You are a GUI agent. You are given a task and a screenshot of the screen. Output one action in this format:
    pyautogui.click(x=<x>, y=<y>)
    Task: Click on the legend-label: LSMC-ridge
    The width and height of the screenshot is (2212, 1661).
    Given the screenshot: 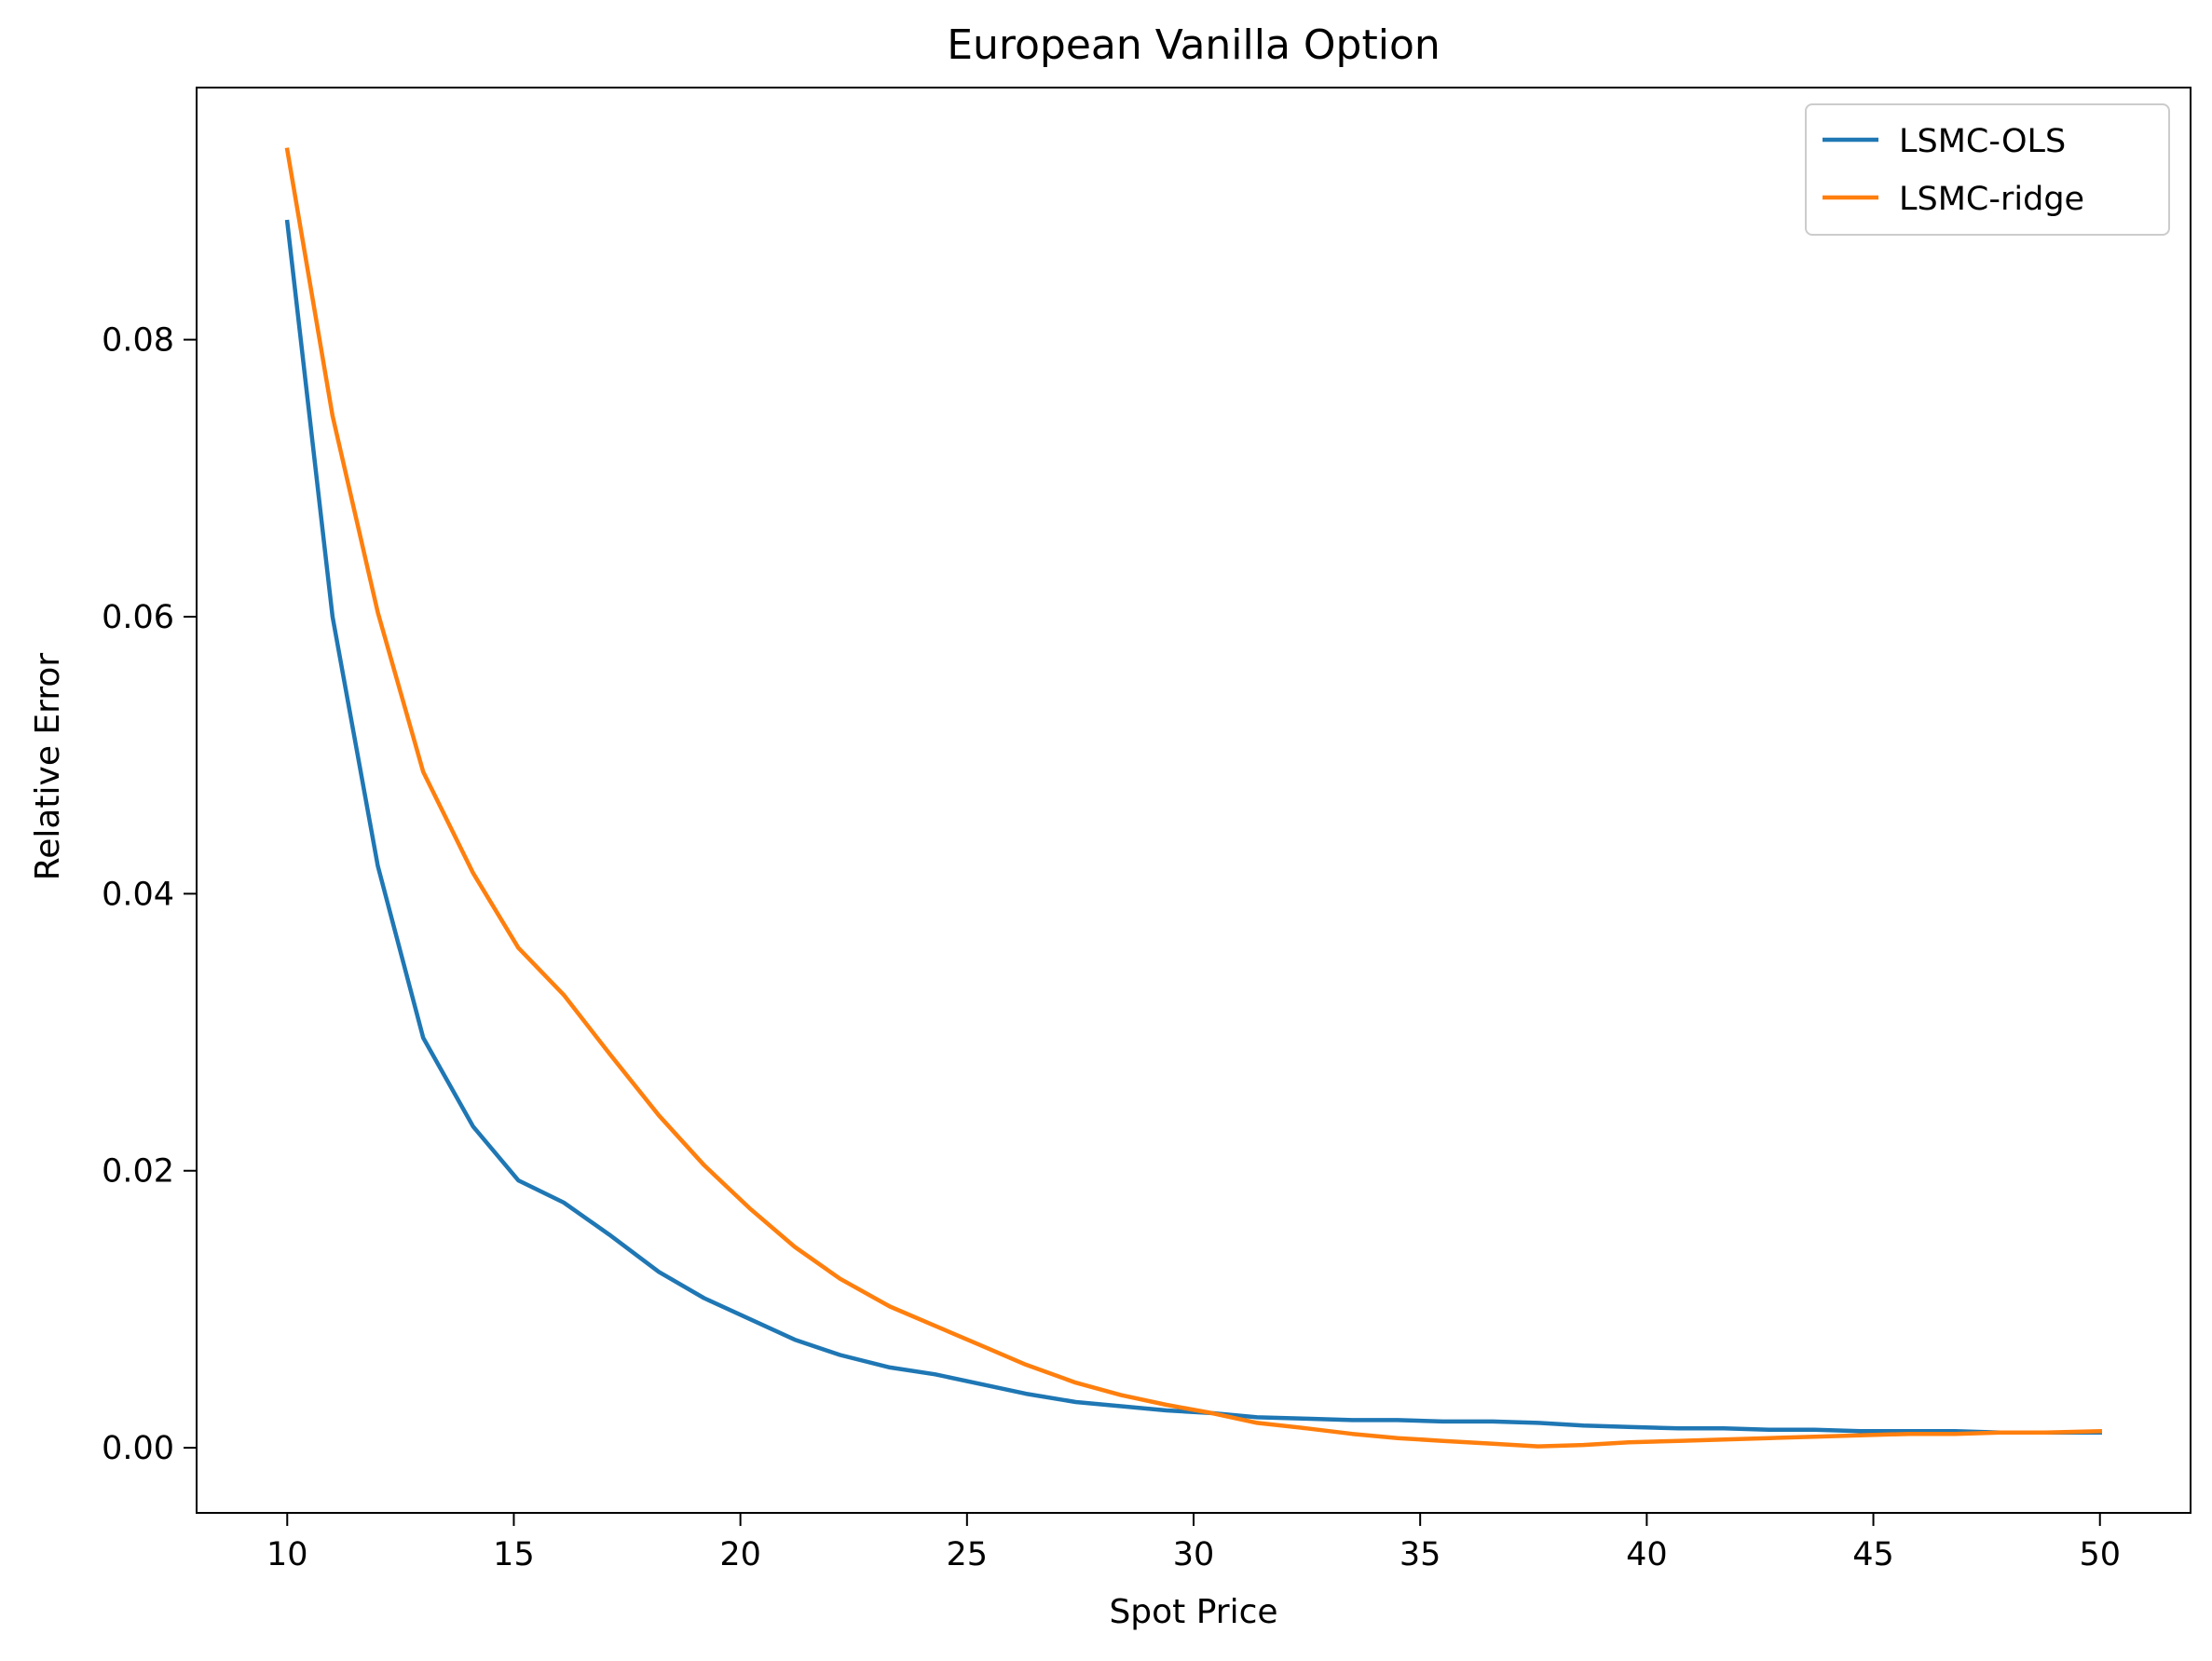 What is the action you would take?
    pyautogui.click(x=1991, y=199)
    